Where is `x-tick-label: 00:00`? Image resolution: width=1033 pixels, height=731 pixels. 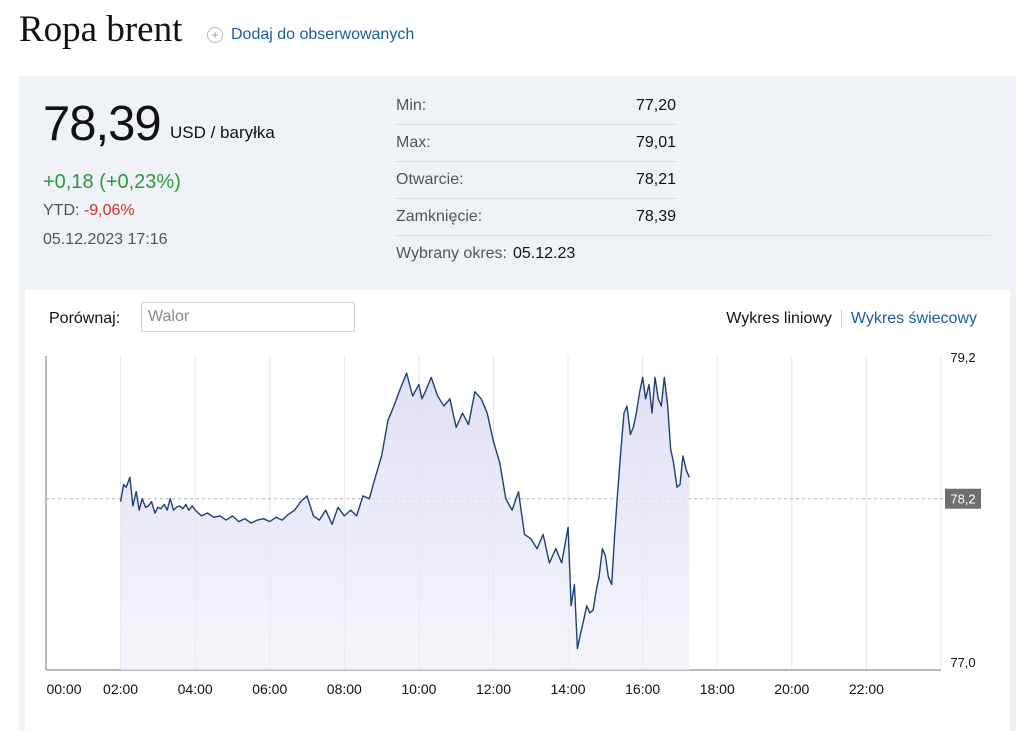 x-tick-label: 00:00 is located at coordinates (63, 689).